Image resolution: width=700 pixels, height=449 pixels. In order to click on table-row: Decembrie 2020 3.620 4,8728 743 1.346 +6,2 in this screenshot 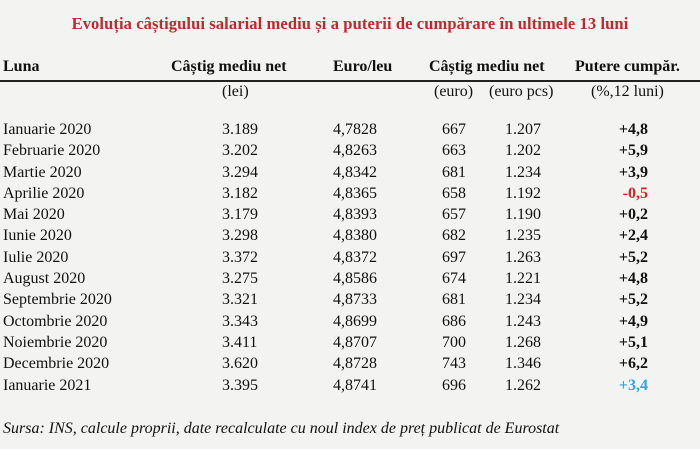, I will do `click(350, 365)`.